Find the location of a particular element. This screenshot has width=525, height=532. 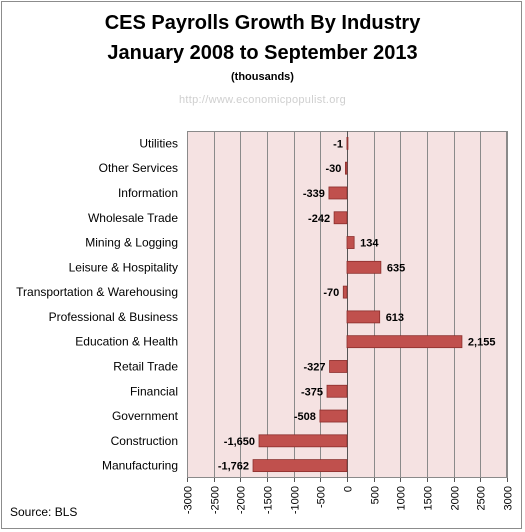

watermark-url: http://www.economicpopulist.org is located at coordinates (262, 100).